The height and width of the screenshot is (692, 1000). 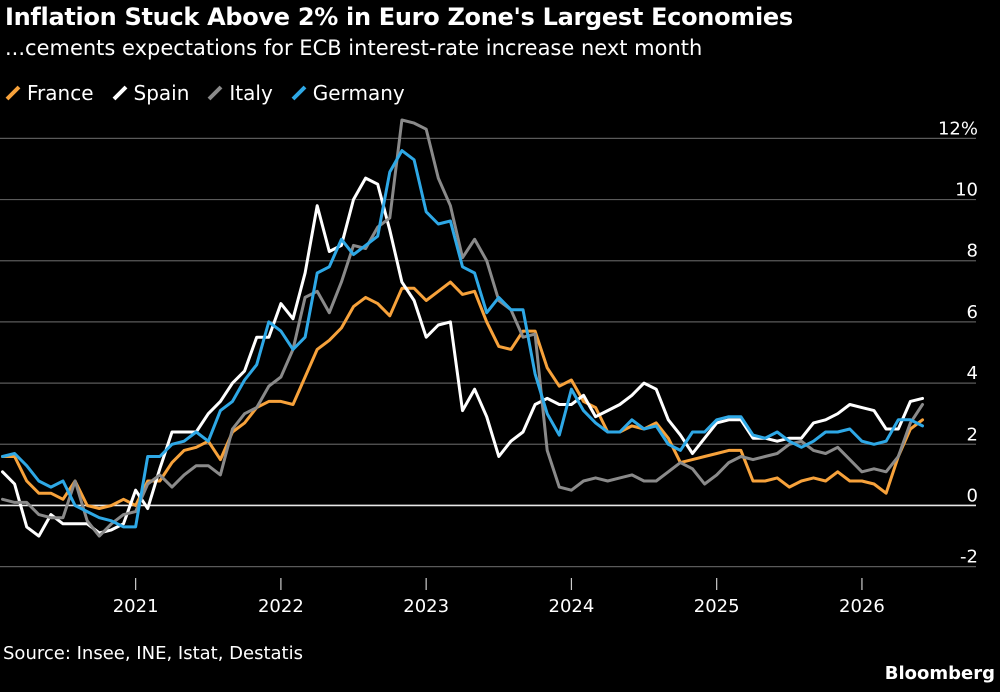 What do you see at coordinates (13, 93) in the screenshot?
I see `legend-swatch-france` at bounding box center [13, 93].